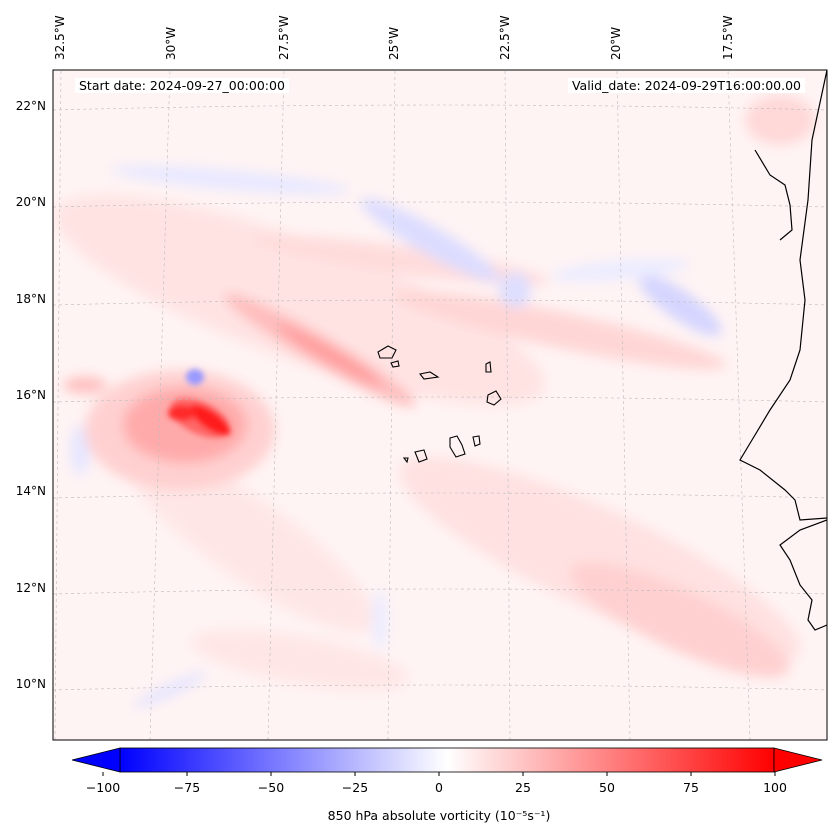 This screenshot has width=837, height=839. I want to click on lon-label-32-5w: 32.5°W, so click(60, 37).